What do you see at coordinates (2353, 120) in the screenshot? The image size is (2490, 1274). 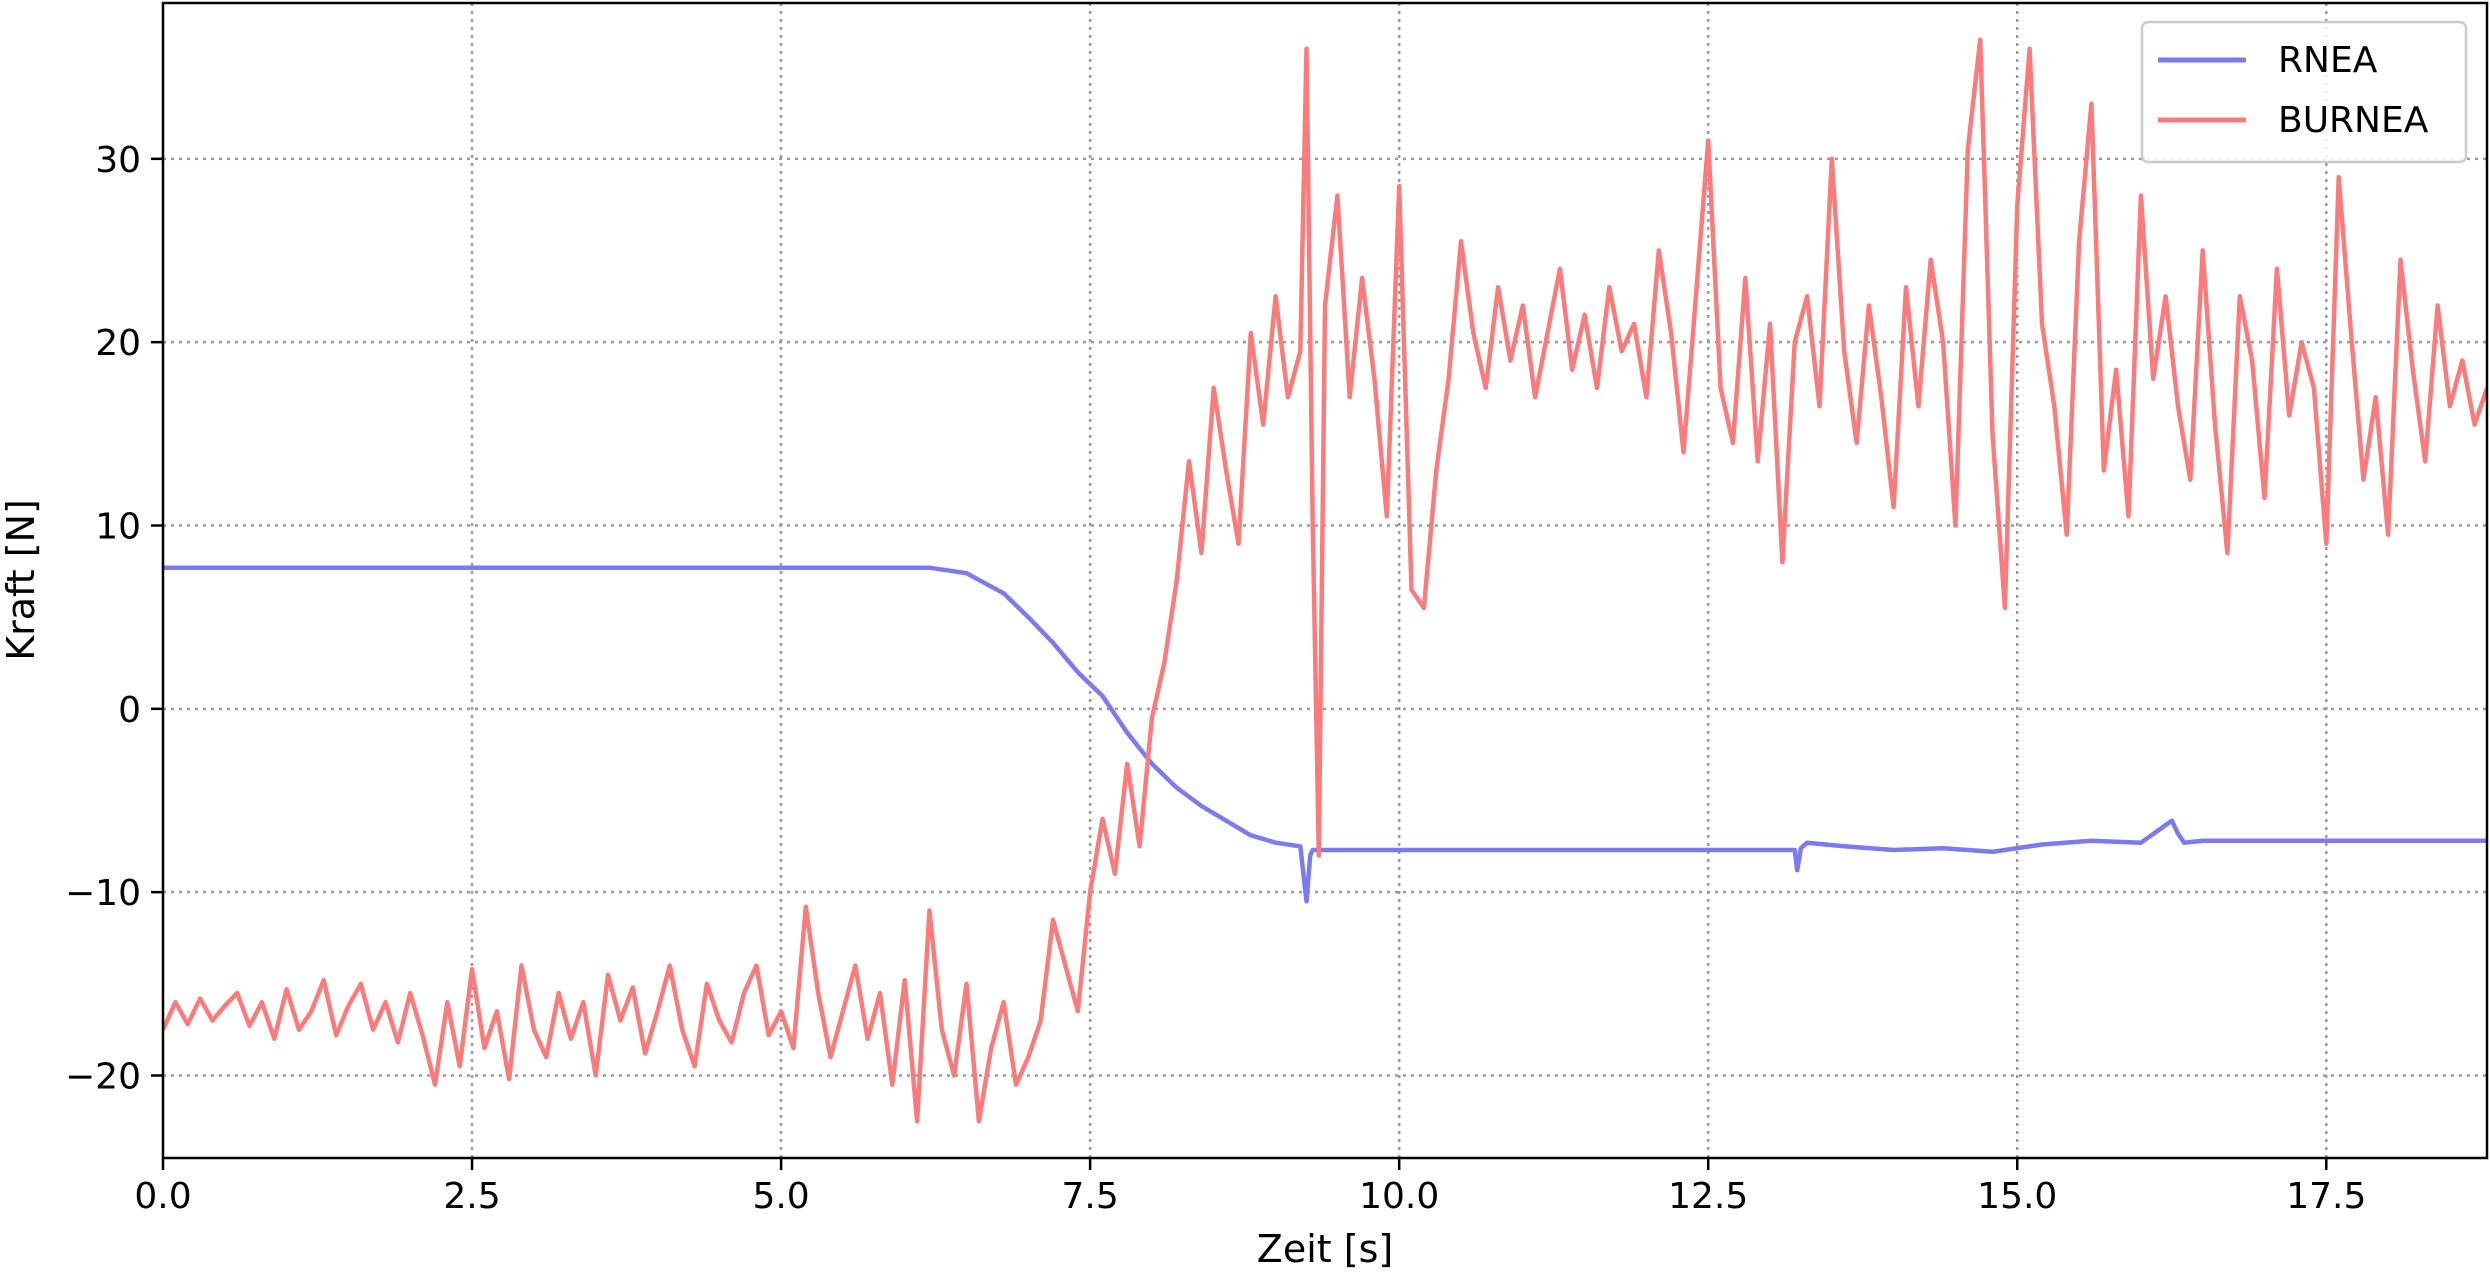 I see `legend-label-burnea: BURNEA` at bounding box center [2353, 120].